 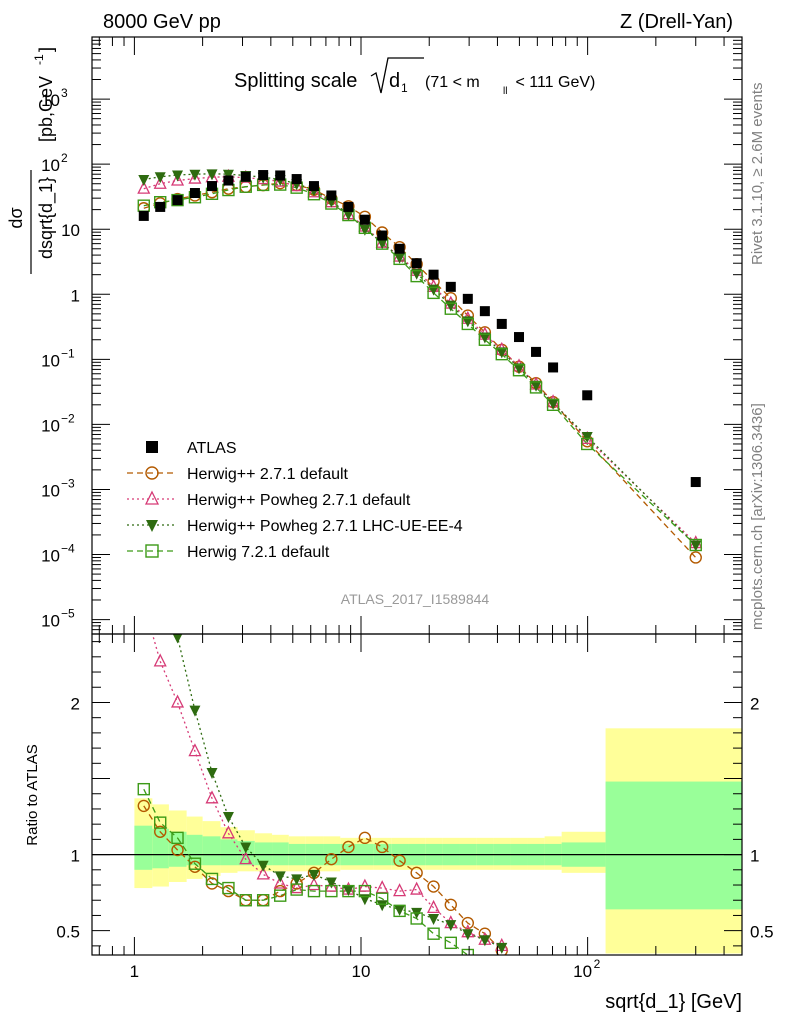 I want to click on y-axis-label: dσ dsqrt{d_1} [pb,GeV -1 ], so click(x=31, y=160).